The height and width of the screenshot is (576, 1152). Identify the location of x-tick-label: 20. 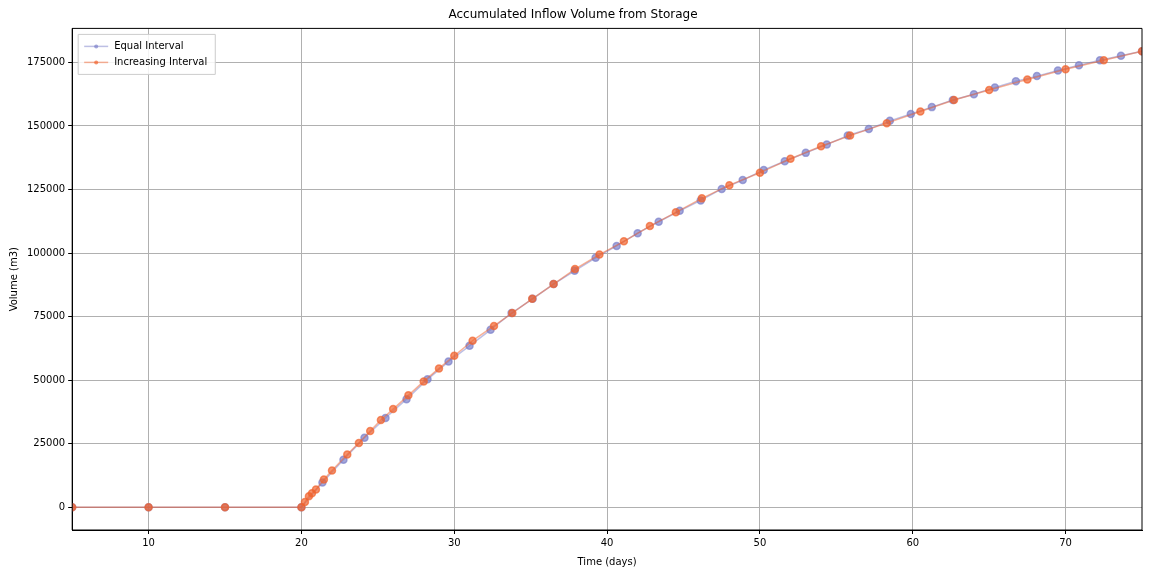
(301, 542).